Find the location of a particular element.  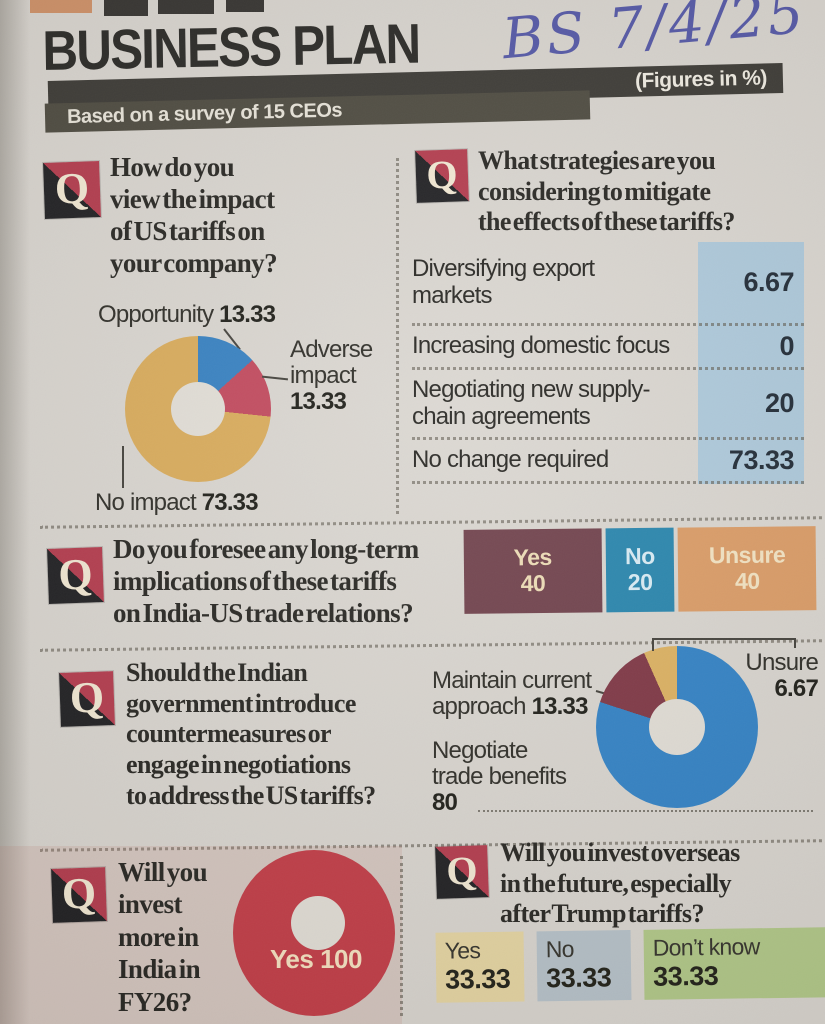

chart-label-no-impact: No impact 73.33 is located at coordinates (177, 502).